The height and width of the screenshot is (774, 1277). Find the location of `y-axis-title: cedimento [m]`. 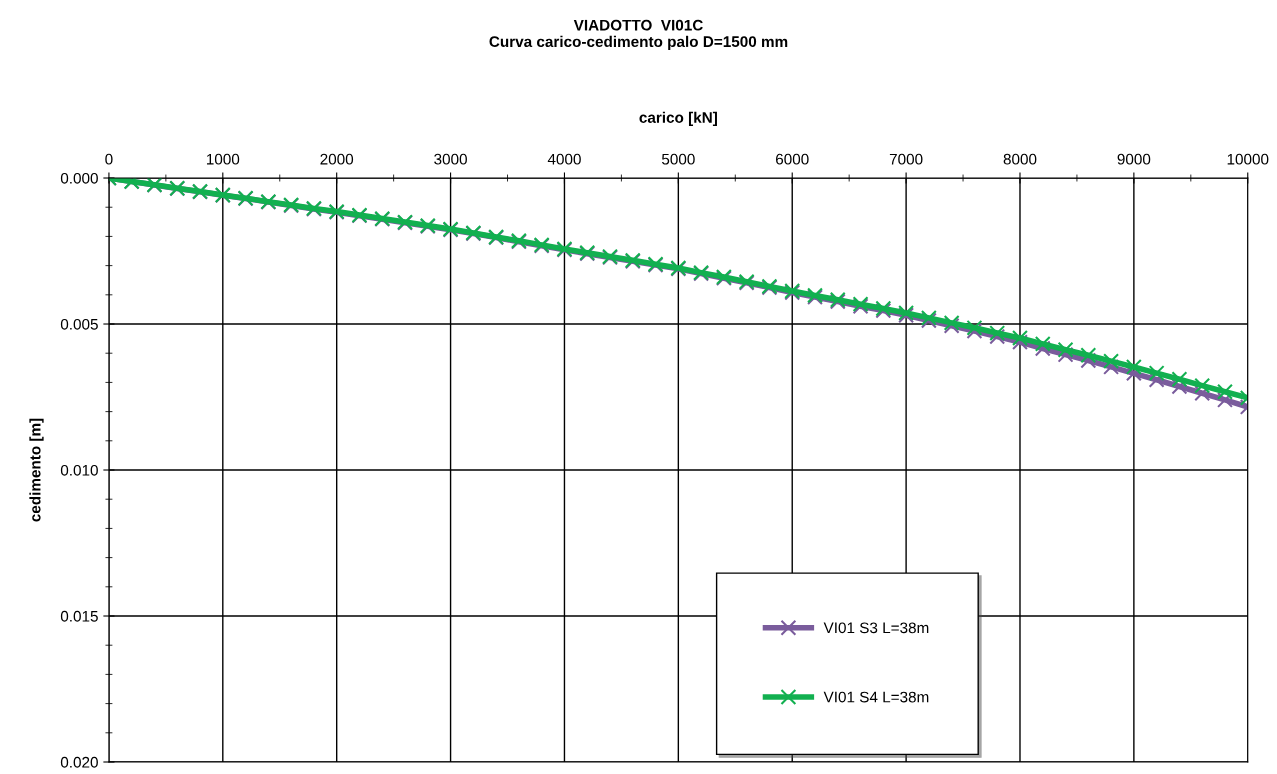

y-axis-title: cedimento [m] is located at coordinates (36, 470).